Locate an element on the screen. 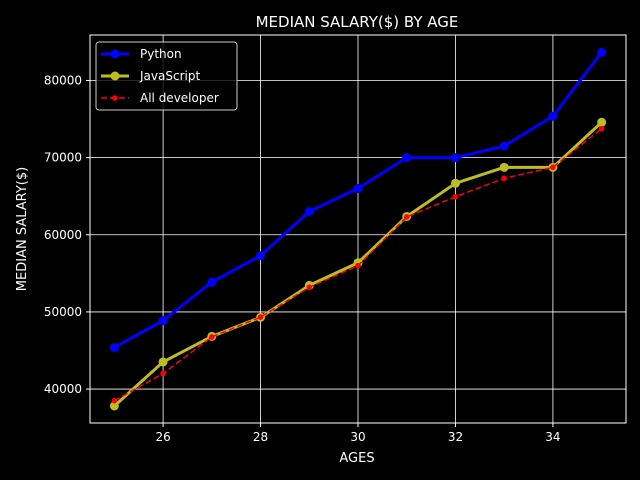 The width and height of the screenshot is (640, 480). x-axis-label: AGES is located at coordinates (356, 458).